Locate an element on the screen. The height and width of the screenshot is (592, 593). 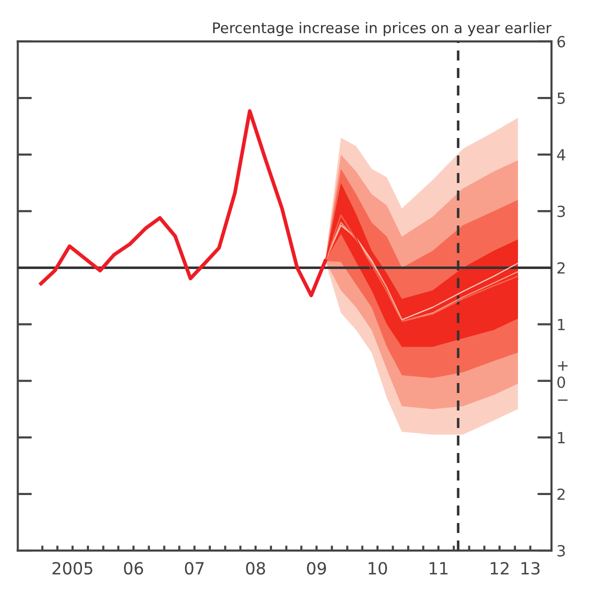
x-tick-label: 06 is located at coordinates (134, 568).